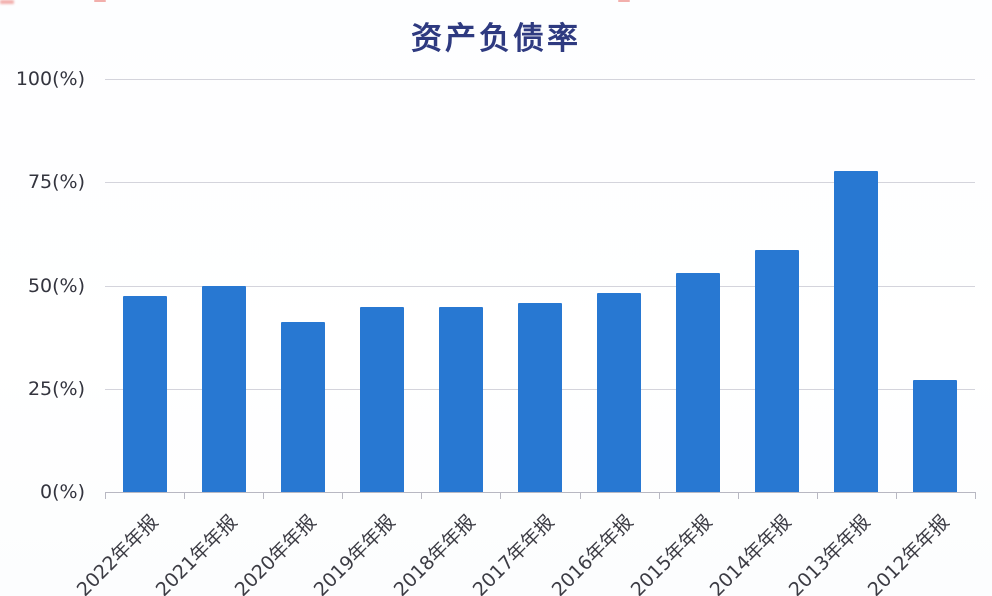  What do you see at coordinates (935, 436) in the screenshot?
I see `bar-2012年年报` at bounding box center [935, 436].